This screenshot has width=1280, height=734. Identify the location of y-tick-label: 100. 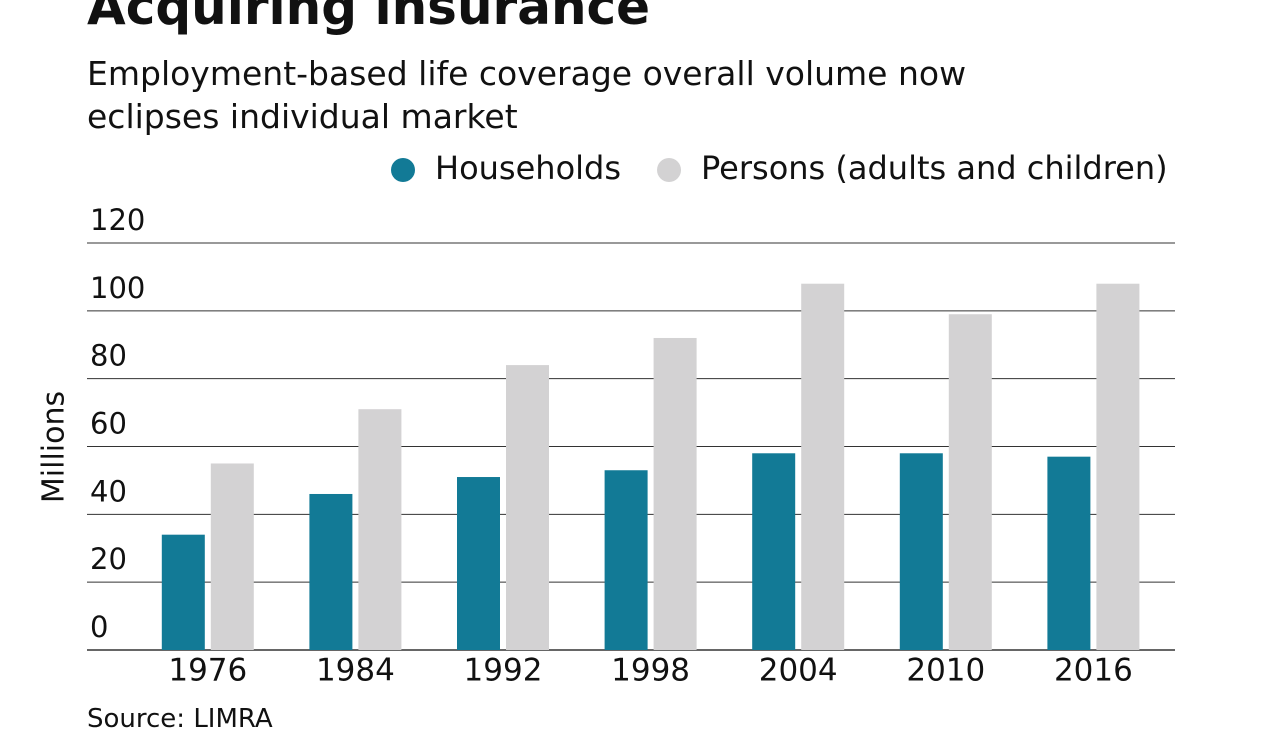
(117, 288).